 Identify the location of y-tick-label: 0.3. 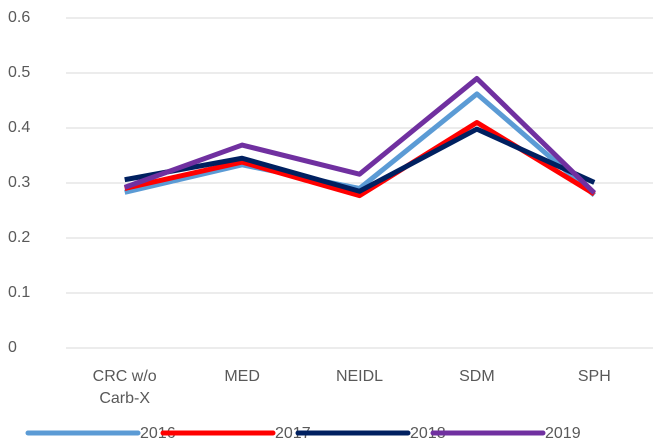
(19, 182).